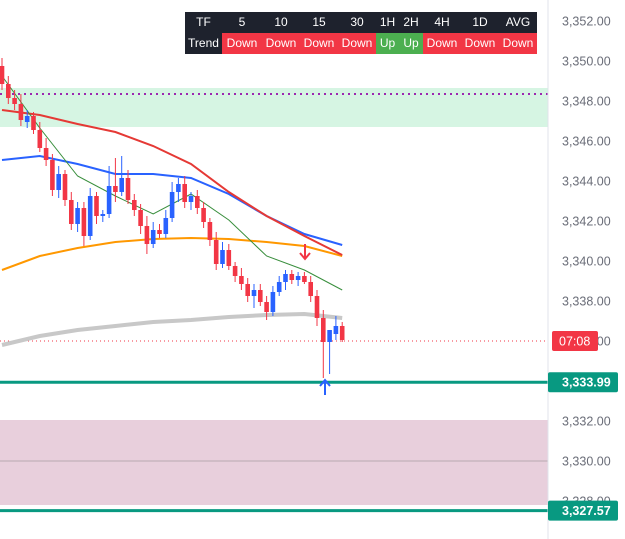 The image size is (625, 539). Describe the element at coordinates (518, 22) in the screenshot. I see `table-cell: AVG` at that location.